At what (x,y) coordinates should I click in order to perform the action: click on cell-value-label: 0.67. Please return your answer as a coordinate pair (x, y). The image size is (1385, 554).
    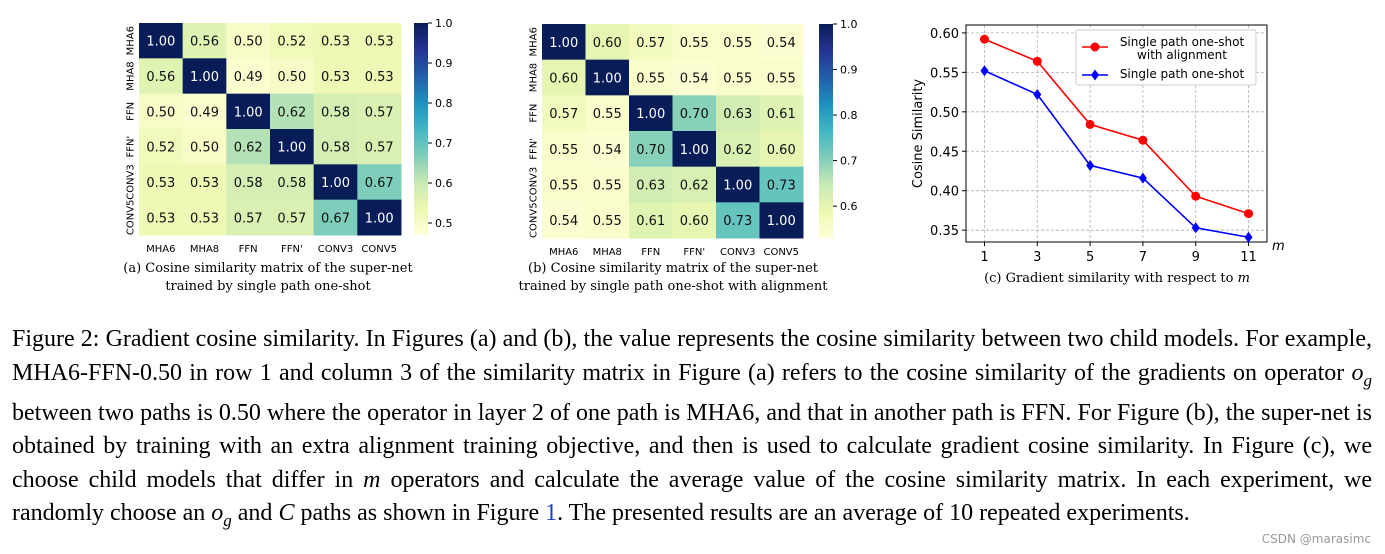
    Looking at the image, I should click on (379, 183).